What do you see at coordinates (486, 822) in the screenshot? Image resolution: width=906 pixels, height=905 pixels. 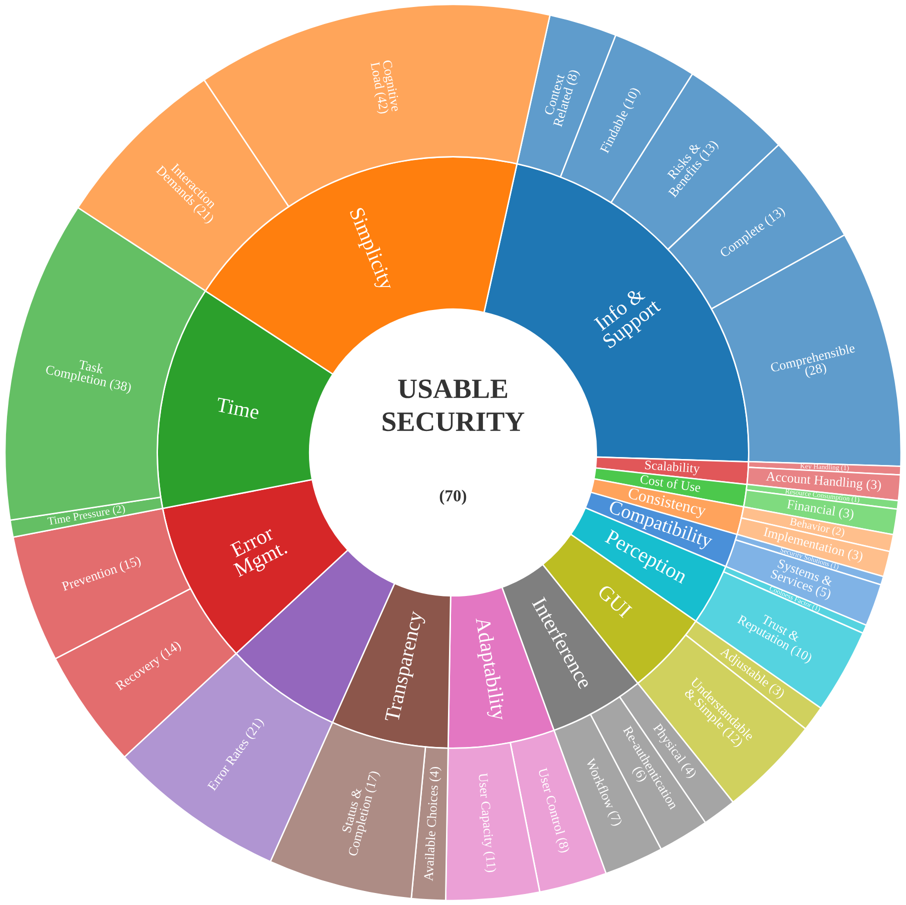 I see `data-label: User Capacity (11)` at bounding box center [486, 822].